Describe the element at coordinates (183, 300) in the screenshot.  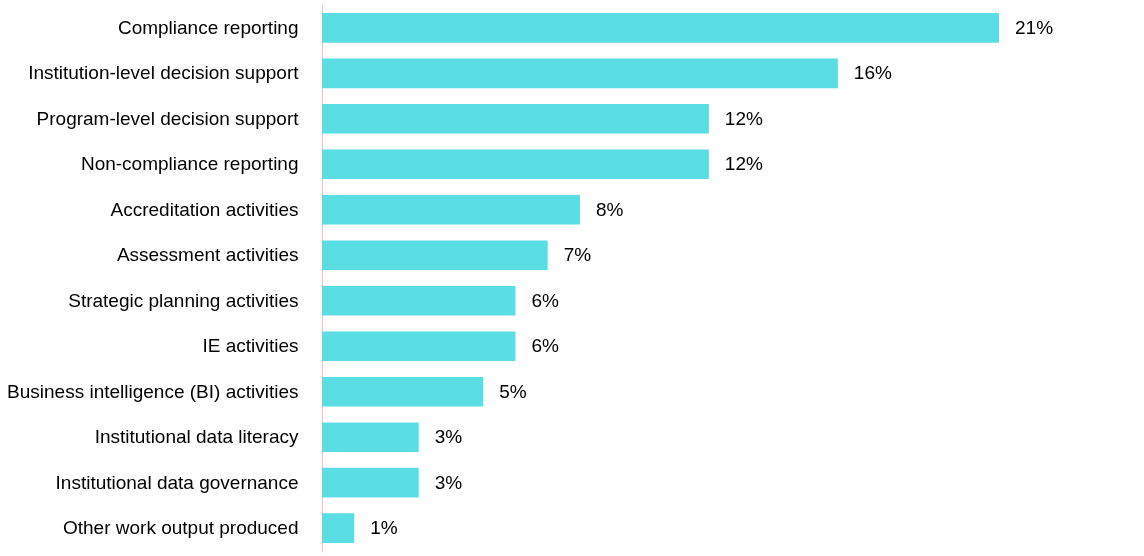
I see `y-tick-label: Strategic planning activities` at that location.